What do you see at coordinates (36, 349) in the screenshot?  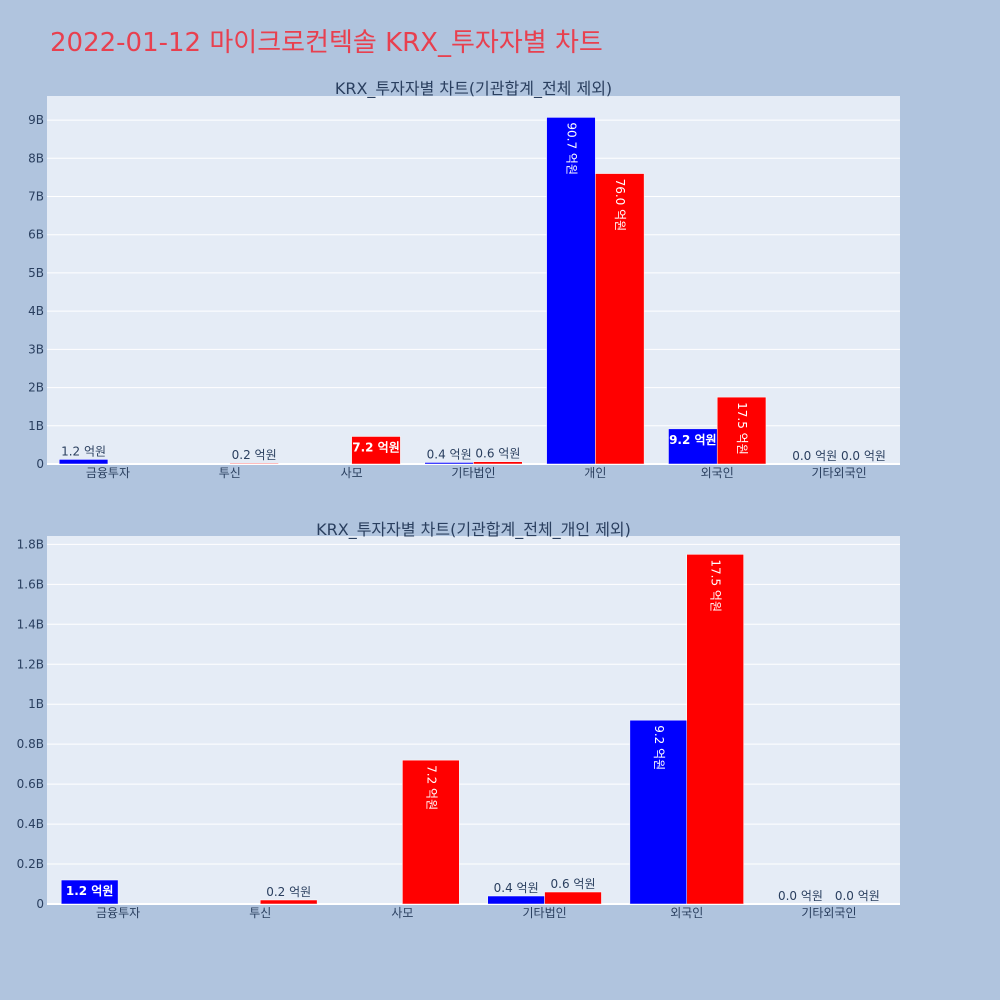 I see `y-tick-label: 3B` at bounding box center [36, 349].